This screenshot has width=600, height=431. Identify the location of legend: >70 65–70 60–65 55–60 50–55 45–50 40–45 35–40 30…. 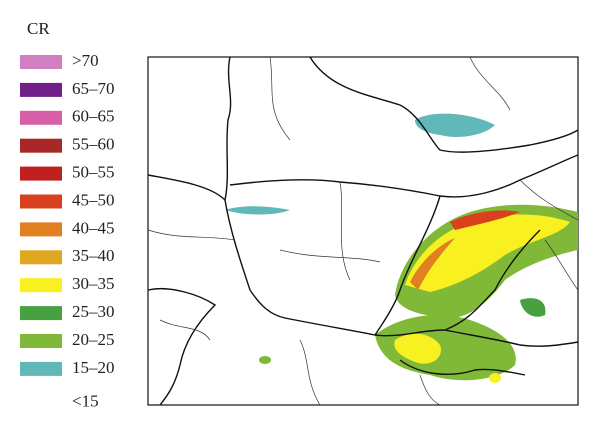
(67, 231).